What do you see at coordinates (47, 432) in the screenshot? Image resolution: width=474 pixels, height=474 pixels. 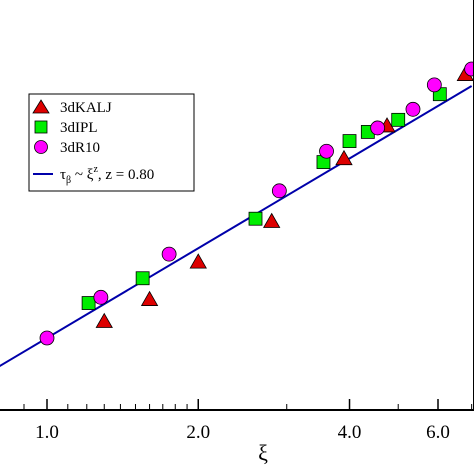 I see `x-tick-label: 1.0` at bounding box center [47, 432].